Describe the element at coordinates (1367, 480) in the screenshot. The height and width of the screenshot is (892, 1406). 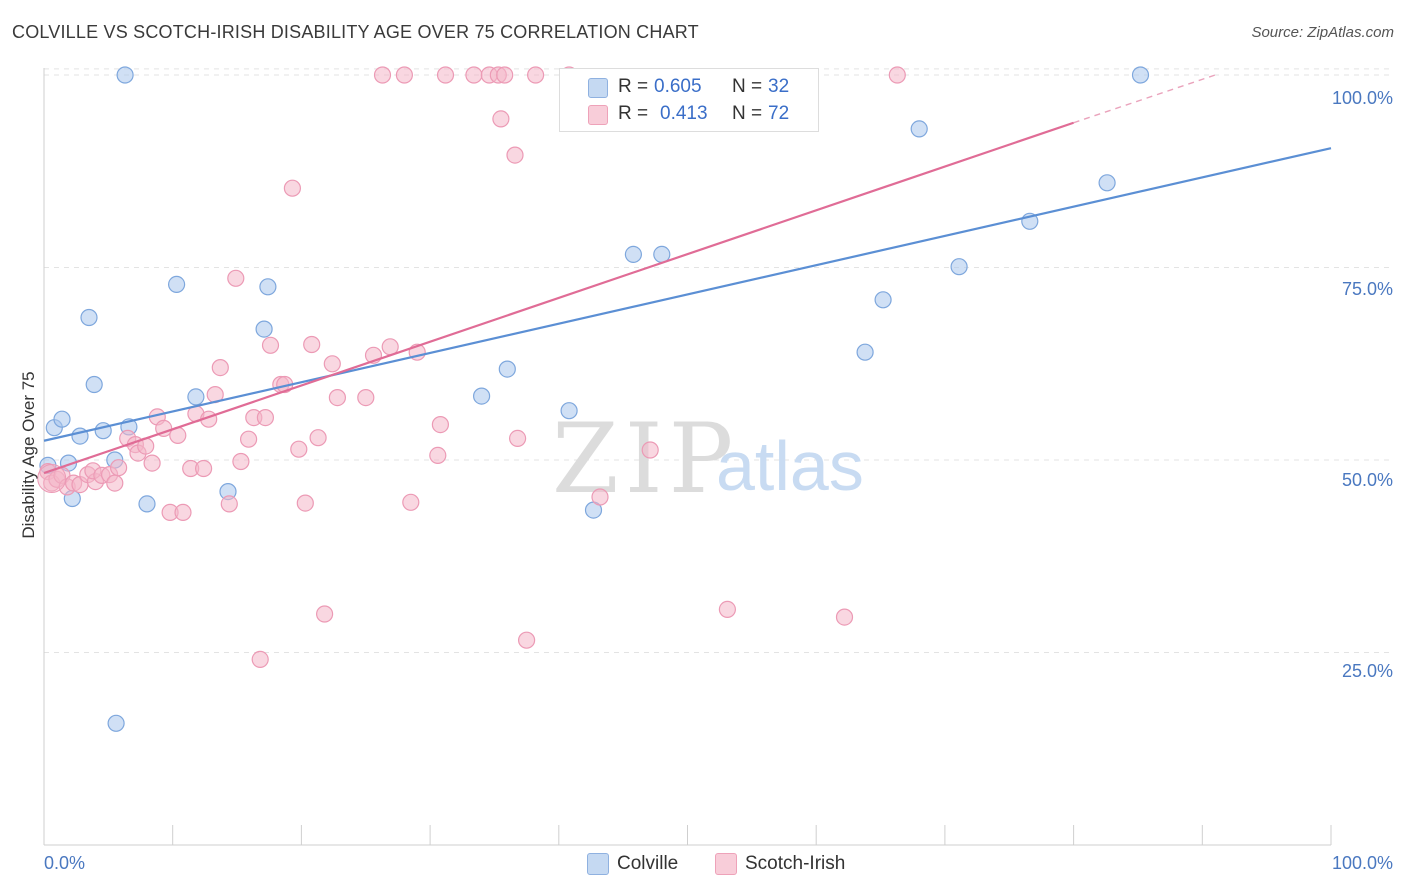
I see `y-tick-label-50: 50.0%` at that location.